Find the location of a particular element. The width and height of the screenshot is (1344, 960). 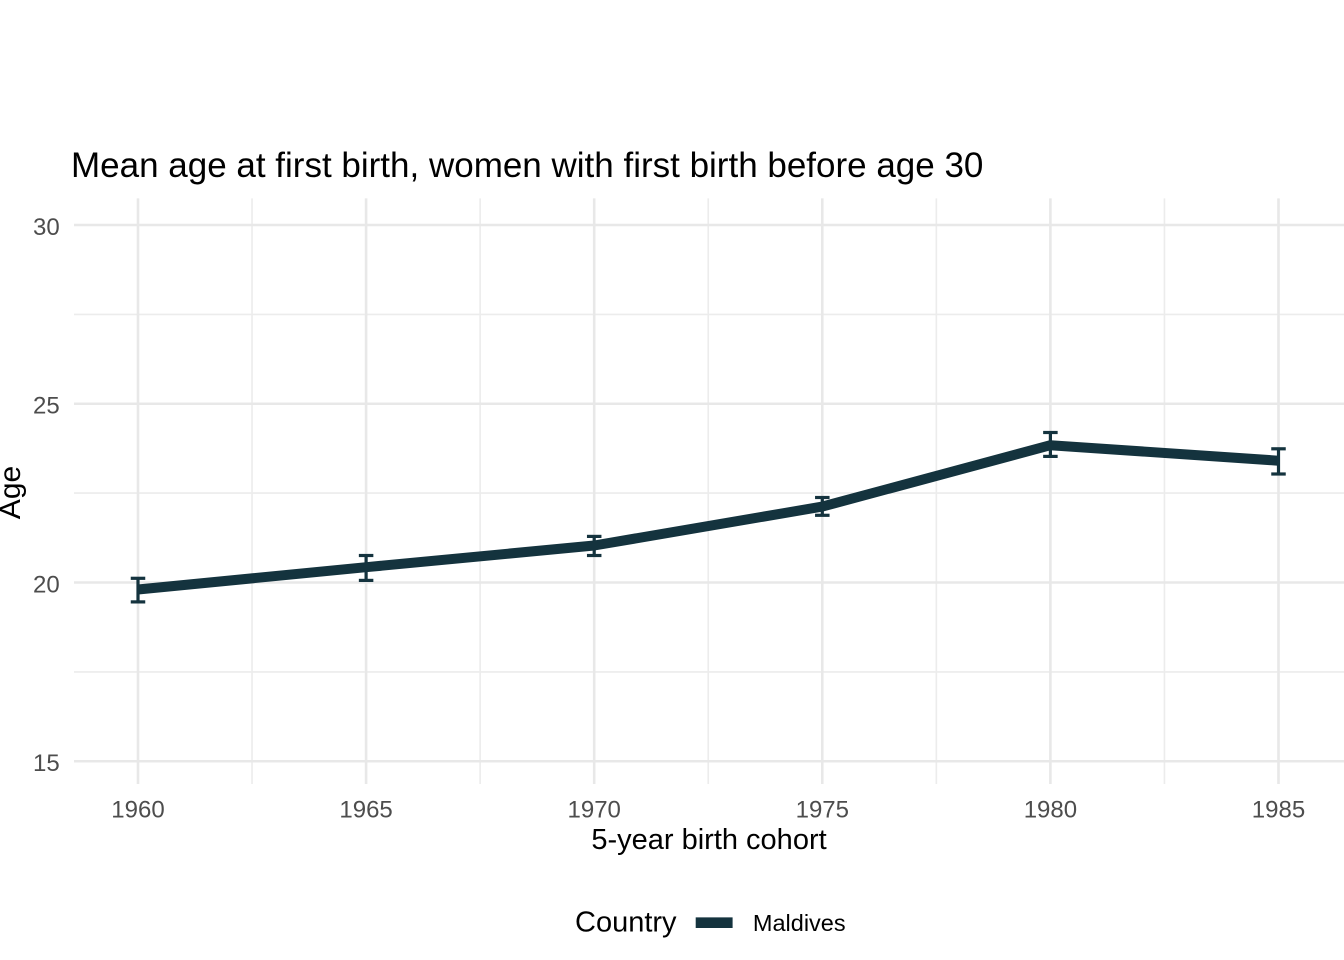

svg-text: Maldives is located at coordinates (799, 923).